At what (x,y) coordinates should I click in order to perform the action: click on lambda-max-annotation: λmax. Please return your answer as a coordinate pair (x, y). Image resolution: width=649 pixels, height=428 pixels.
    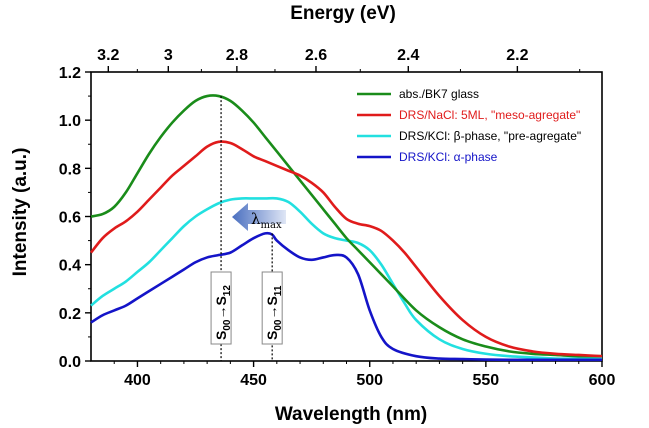
    Looking at the image, I should click on (259, 217).